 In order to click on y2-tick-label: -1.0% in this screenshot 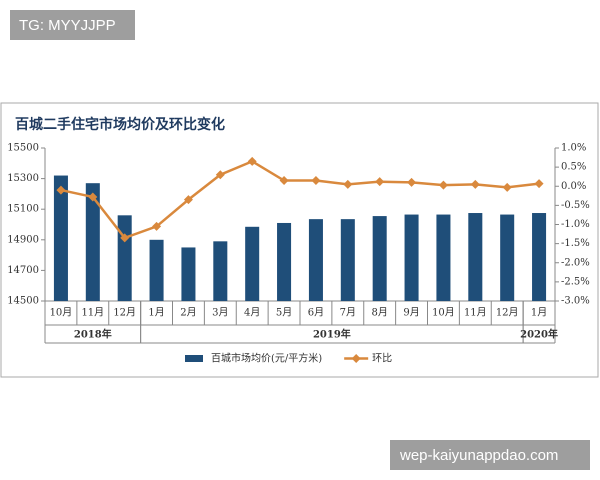, I will do `click(575, 224)`.